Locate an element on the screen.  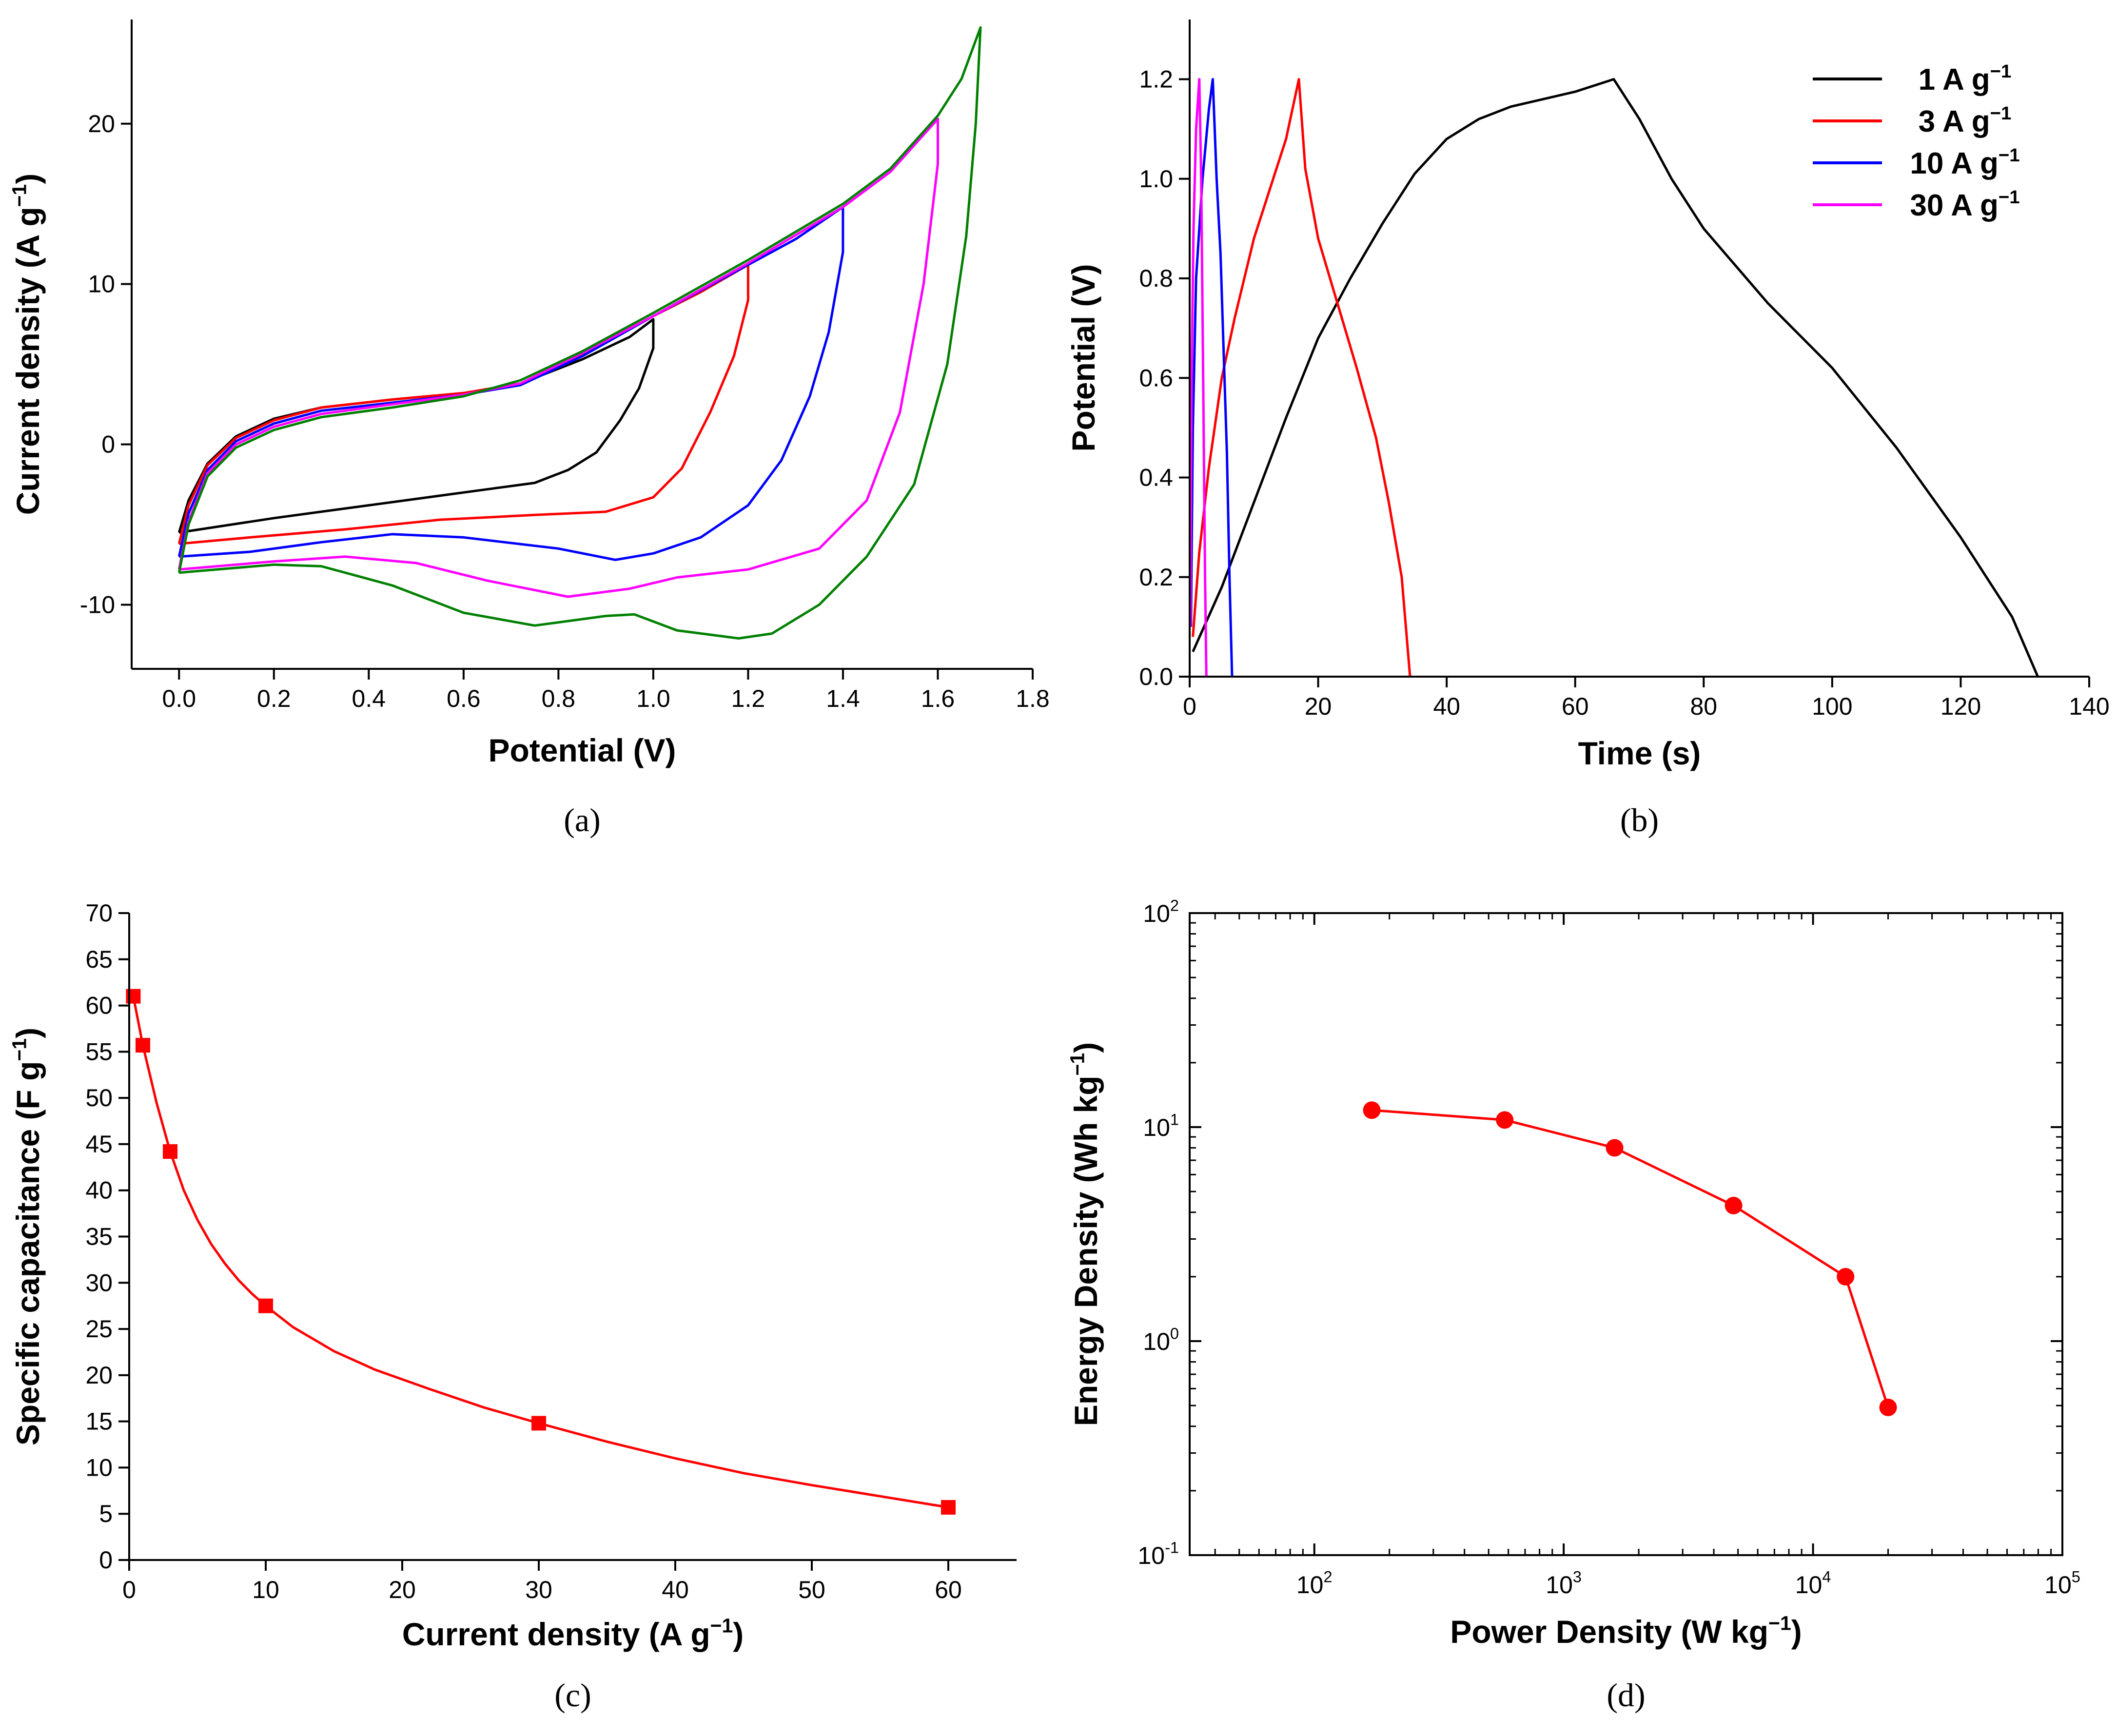
c-ytick-label: 55 is located at coordinates (99, 1051).